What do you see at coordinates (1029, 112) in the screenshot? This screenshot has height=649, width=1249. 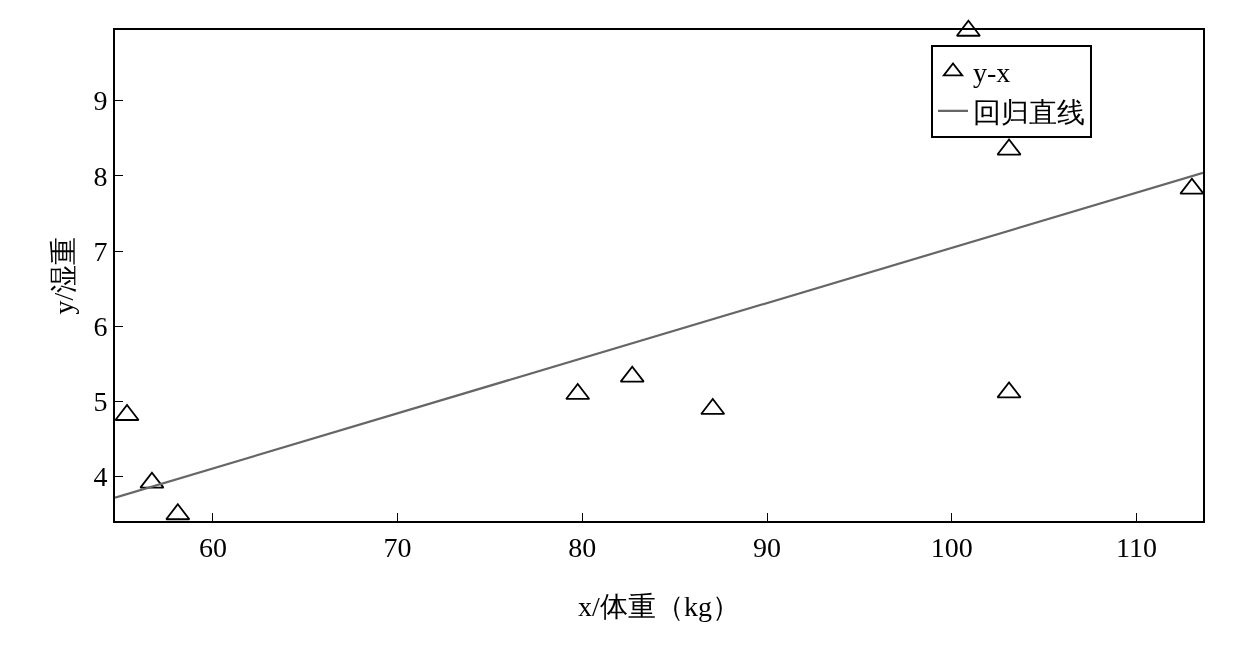 I see `legend-label: 回归直线` at bounding box center [1029, 112].